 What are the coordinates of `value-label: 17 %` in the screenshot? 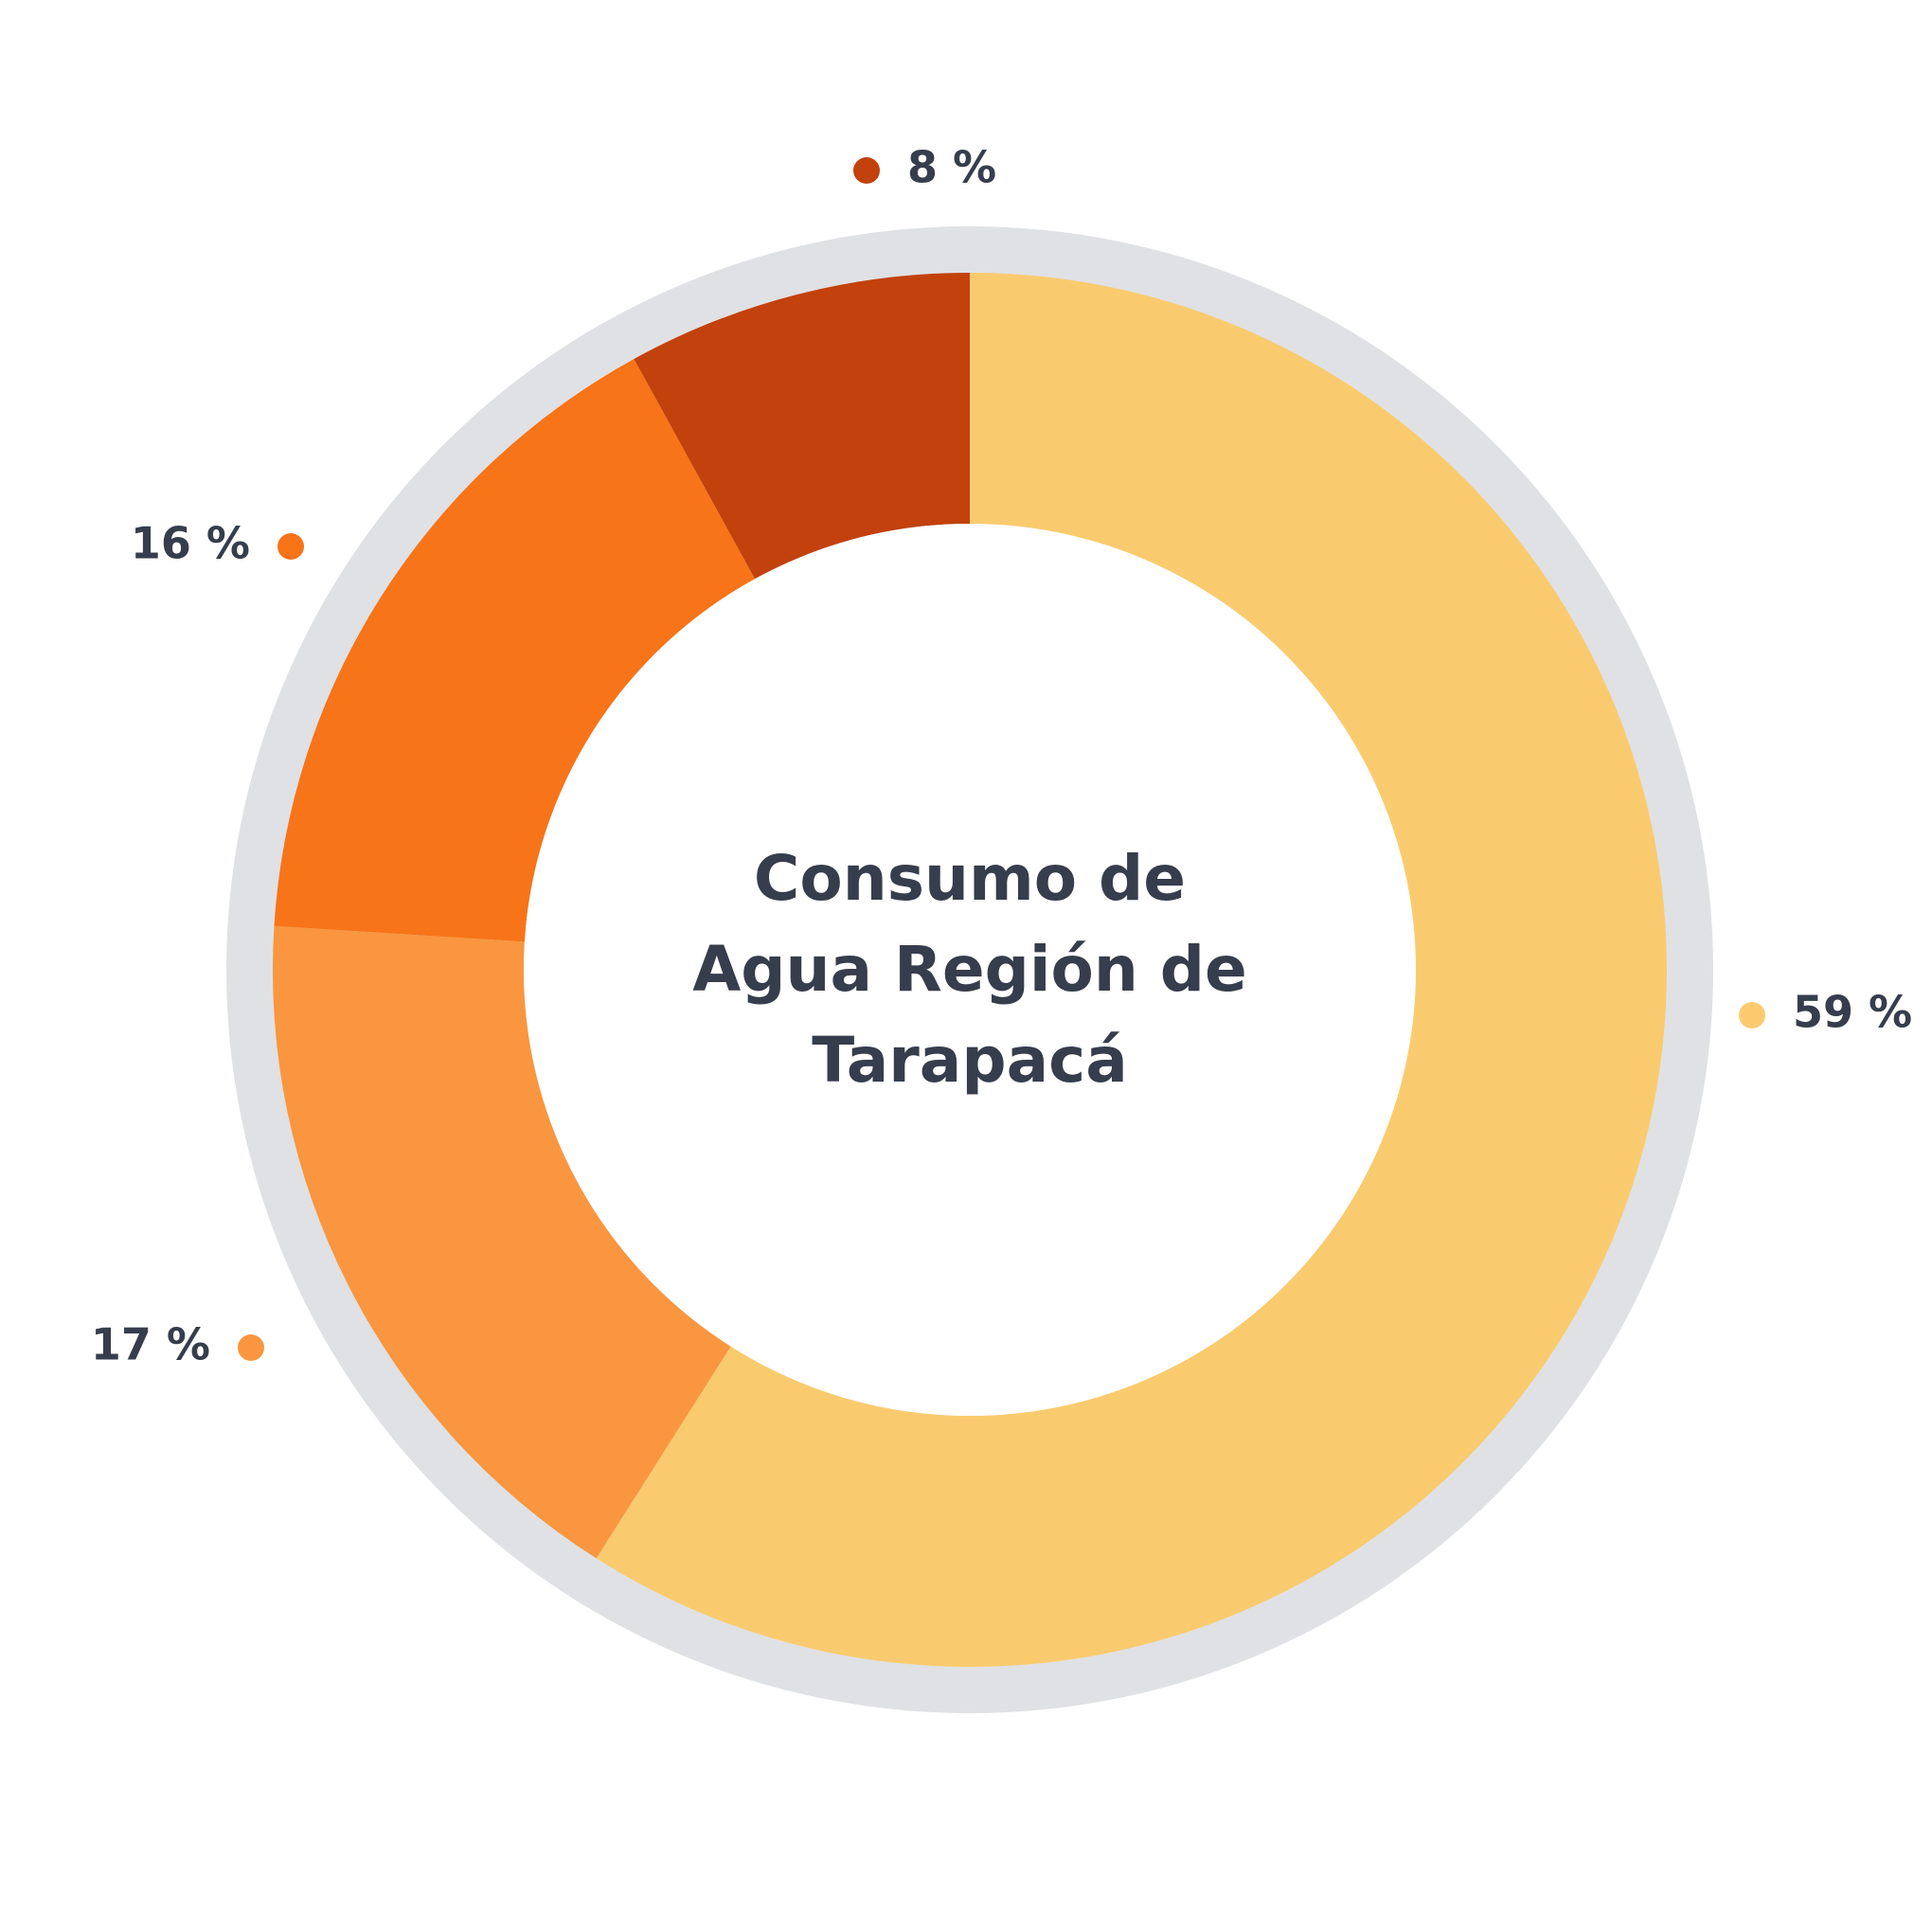 It's located at (150, 1344).